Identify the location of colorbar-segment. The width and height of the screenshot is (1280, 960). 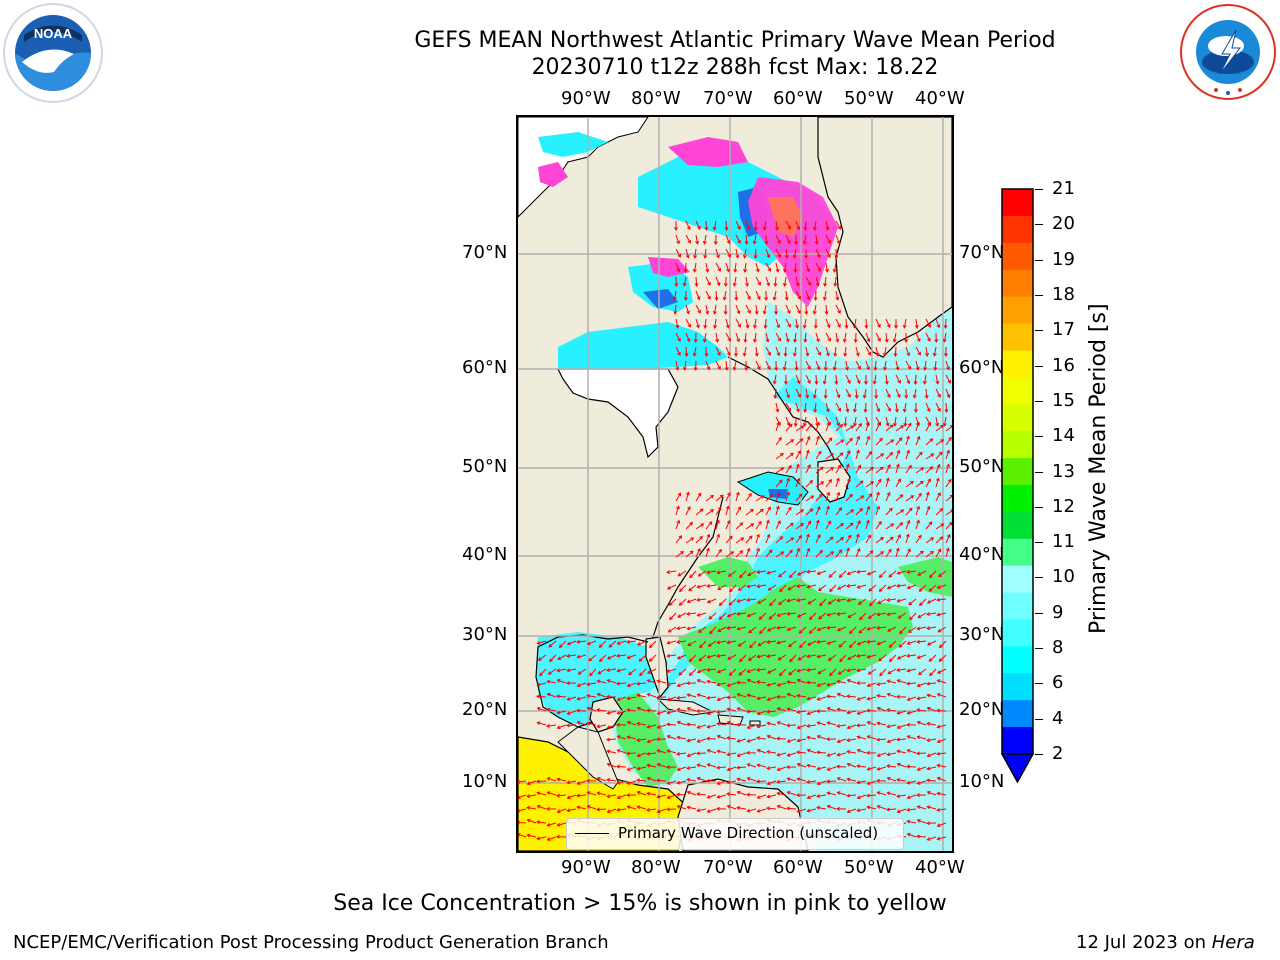
(1017, 660).